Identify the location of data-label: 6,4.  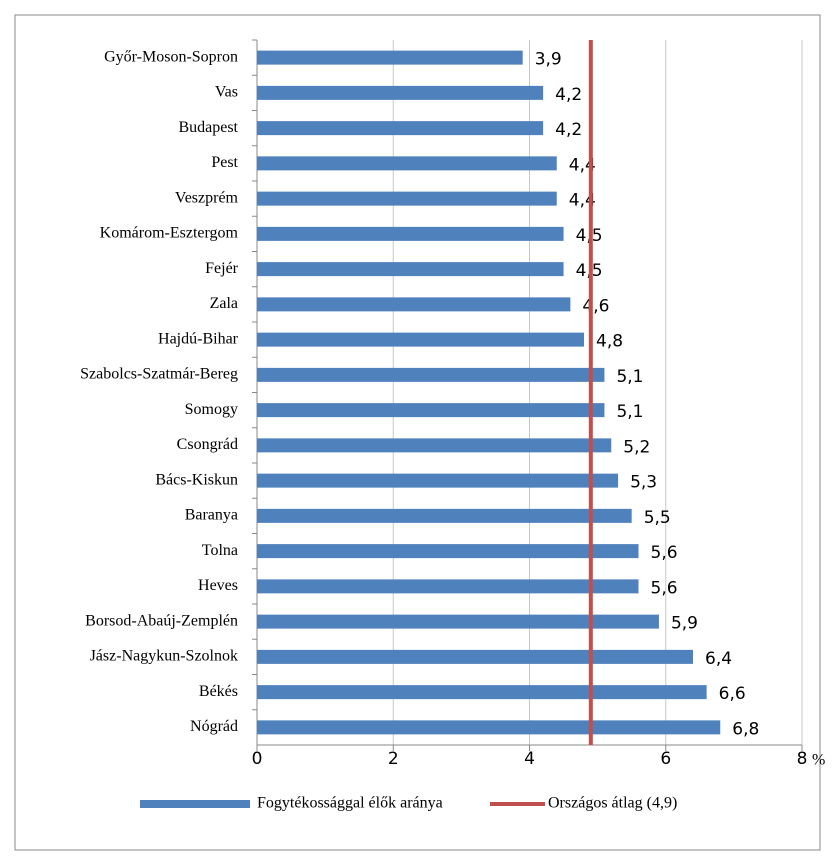
(718, 659).